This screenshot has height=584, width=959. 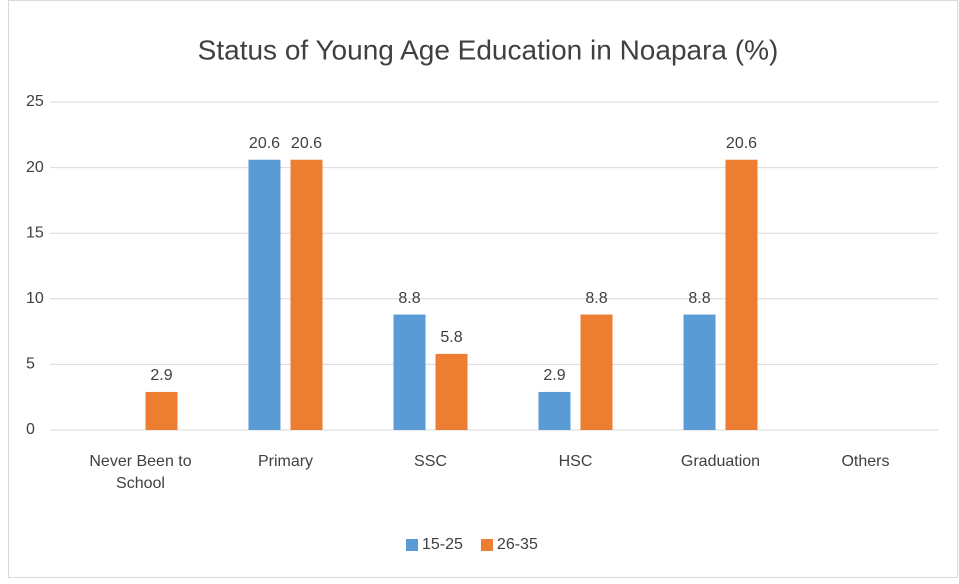 What do you see at coordinates (35, 232) in the screenshot?
I see `y-tick-label: 15` at bounding box center [35, 232].